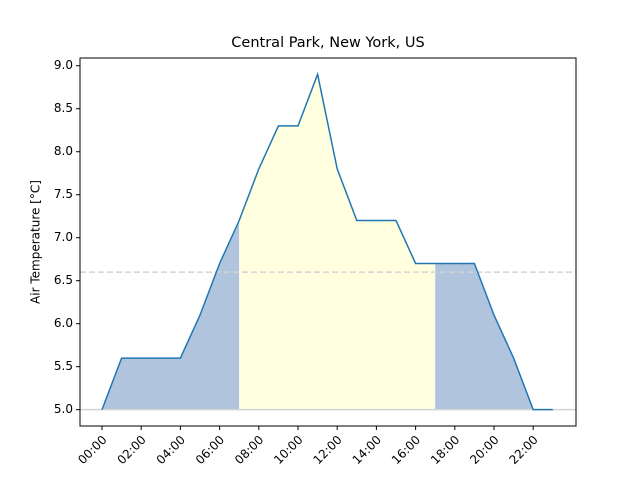 Image resolution: width=640 pixels, height=480 pixels. Describe the element at coordinates (131, 450) in the screenshot. I see `x-tick-label: 02:00` at that location.